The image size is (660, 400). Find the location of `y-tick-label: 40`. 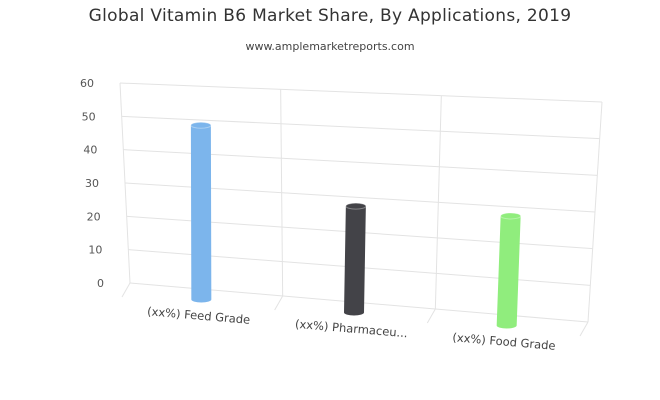

y-tick-label: 40 is located at coordinates (90, 150).